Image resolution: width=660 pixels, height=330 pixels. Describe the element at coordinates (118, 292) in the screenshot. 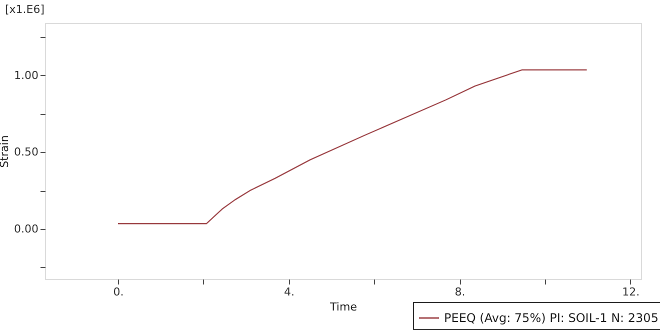

I see `x-tick-label: 0.` at that location.